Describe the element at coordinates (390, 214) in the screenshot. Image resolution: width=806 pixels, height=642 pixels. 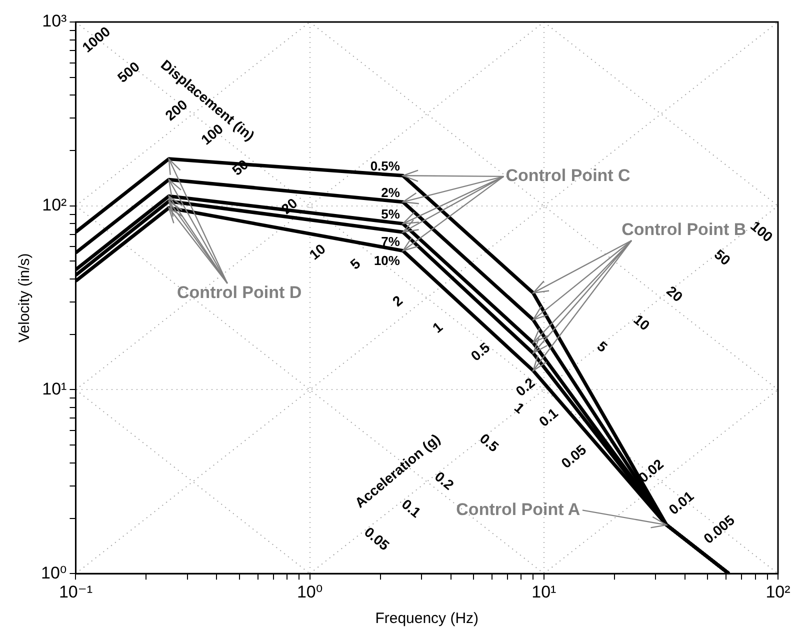
I see `series-label: 5%` at that location.